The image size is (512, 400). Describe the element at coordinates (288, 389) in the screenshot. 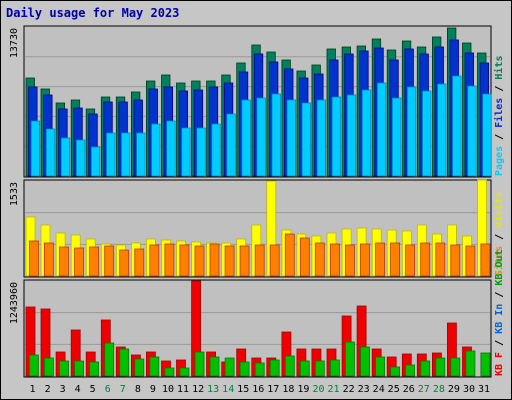

I see `x-tick-label-day-18: 18` at that location.